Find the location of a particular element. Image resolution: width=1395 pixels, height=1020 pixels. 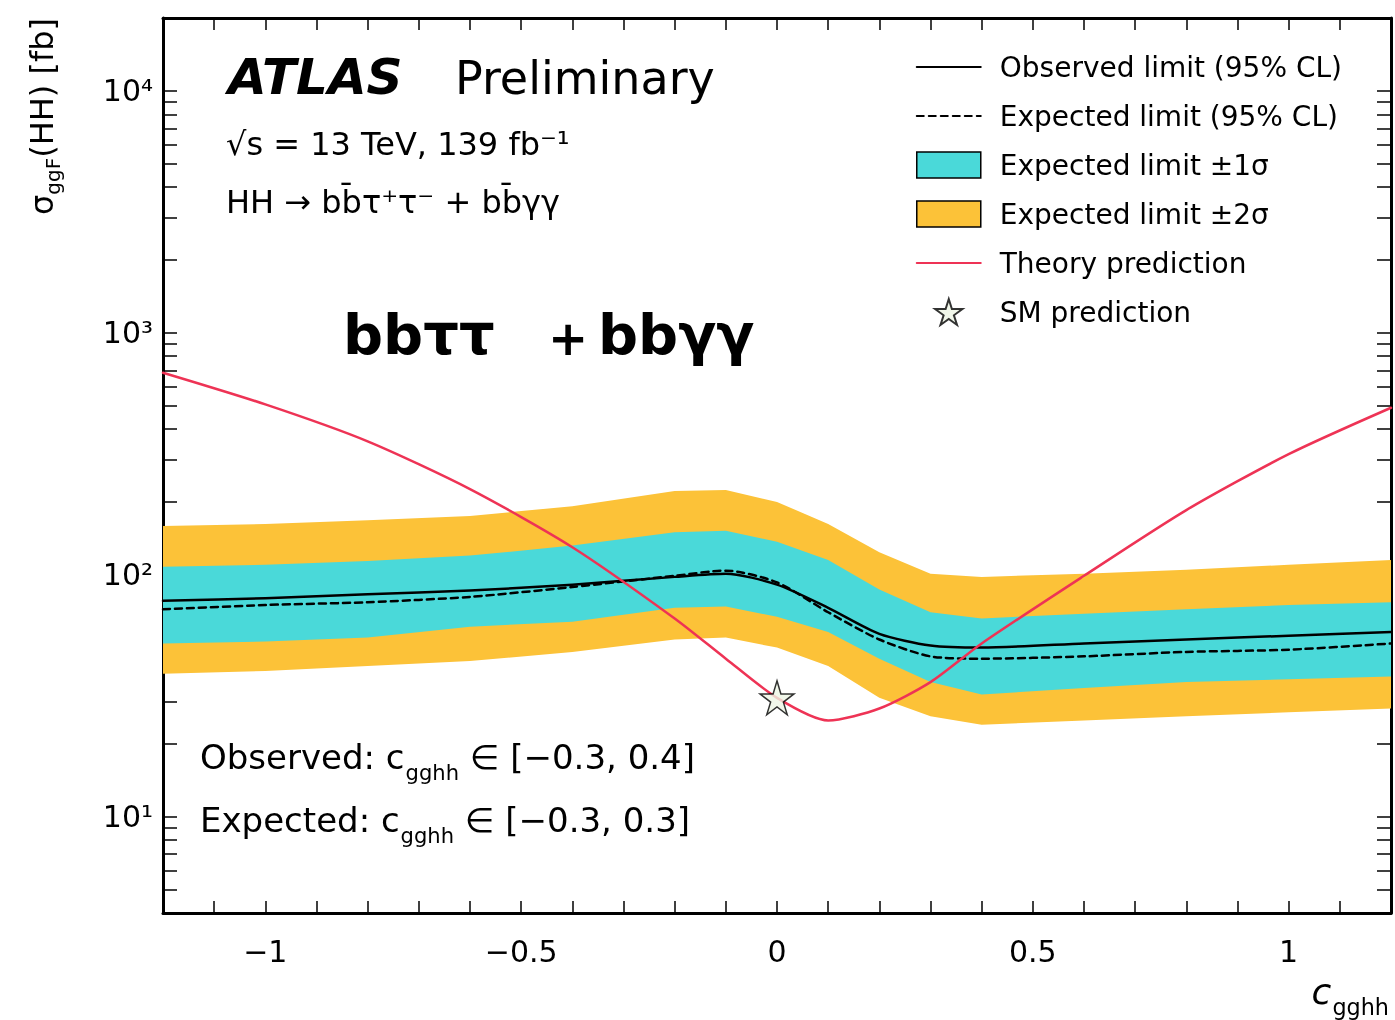

x-tick-label: 0.5 is located at coordinates (1032, 951).